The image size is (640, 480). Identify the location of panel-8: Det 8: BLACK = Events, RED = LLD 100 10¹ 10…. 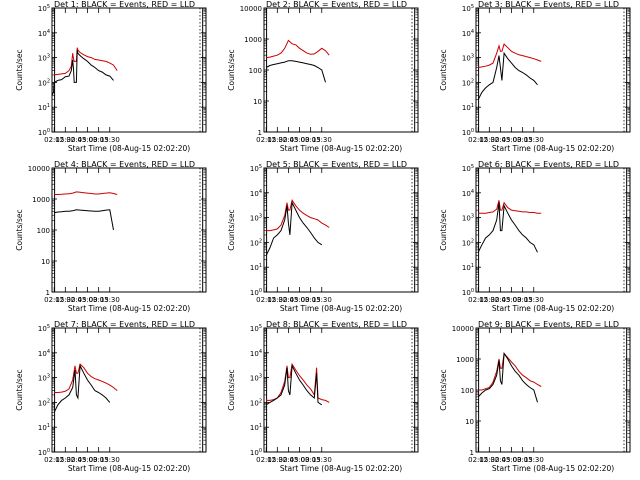
(323, 396).